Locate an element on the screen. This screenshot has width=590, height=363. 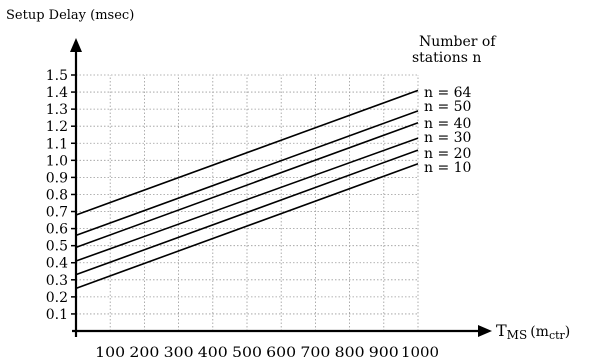
x-axis-arrow is located at coordinates (485, 331).